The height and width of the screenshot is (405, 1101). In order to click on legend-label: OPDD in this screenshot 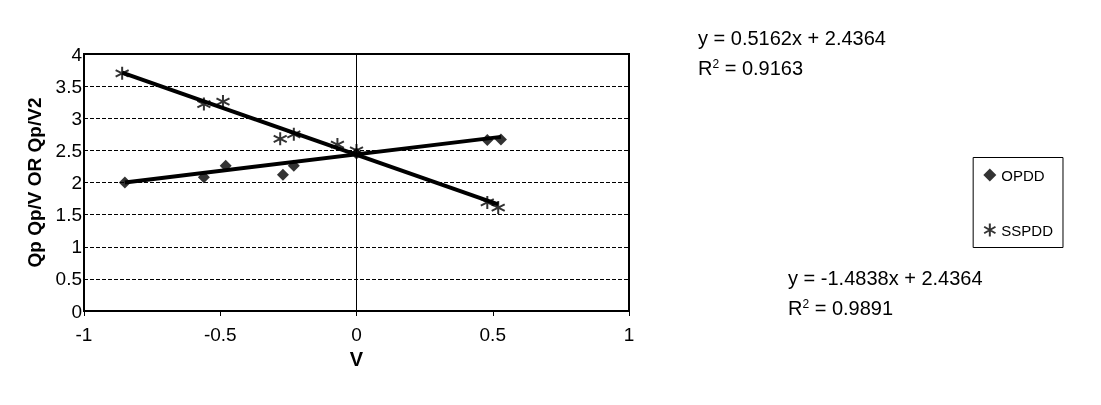, I will do `click(1023, 175)`.